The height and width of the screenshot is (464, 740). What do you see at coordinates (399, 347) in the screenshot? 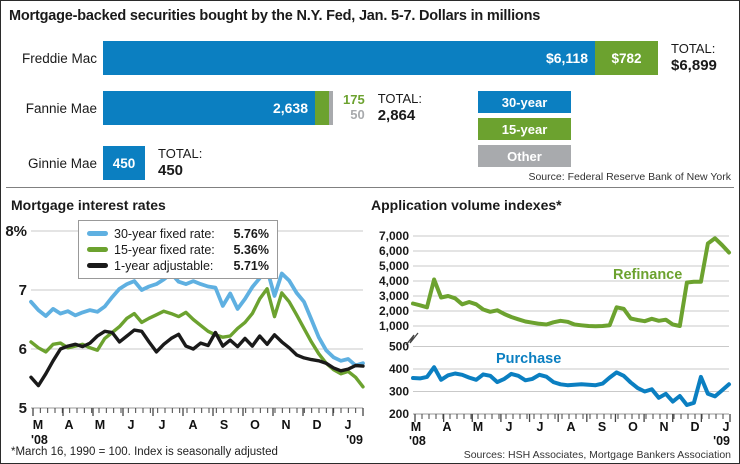
I see `svg-text: 500` at bounding box center [399, 347].